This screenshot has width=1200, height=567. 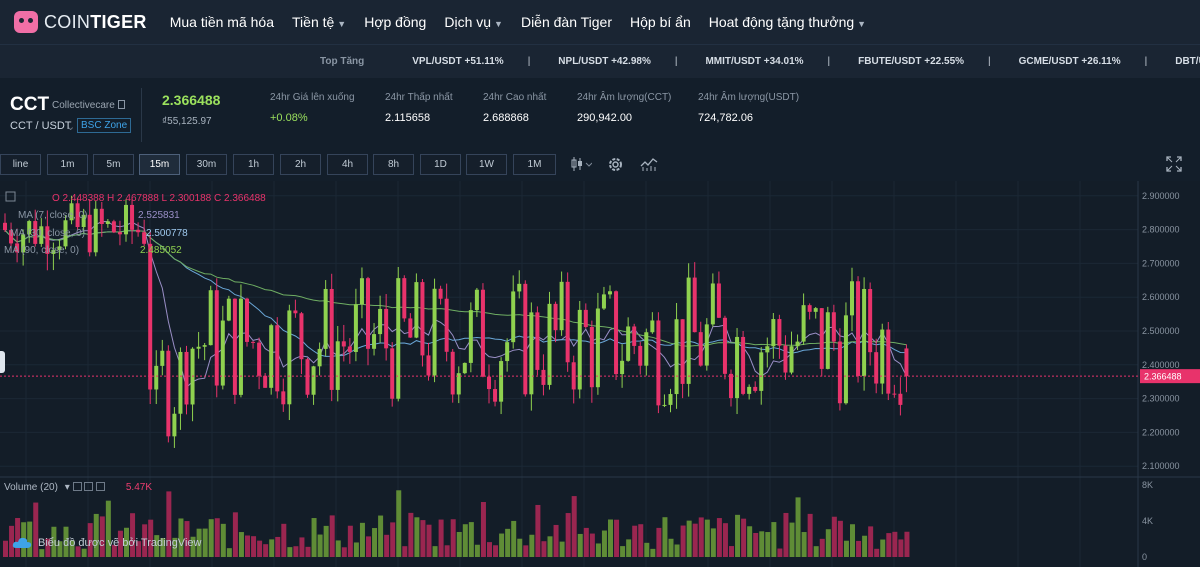 I want to click on settings-icon, so click(x=615, y=166).